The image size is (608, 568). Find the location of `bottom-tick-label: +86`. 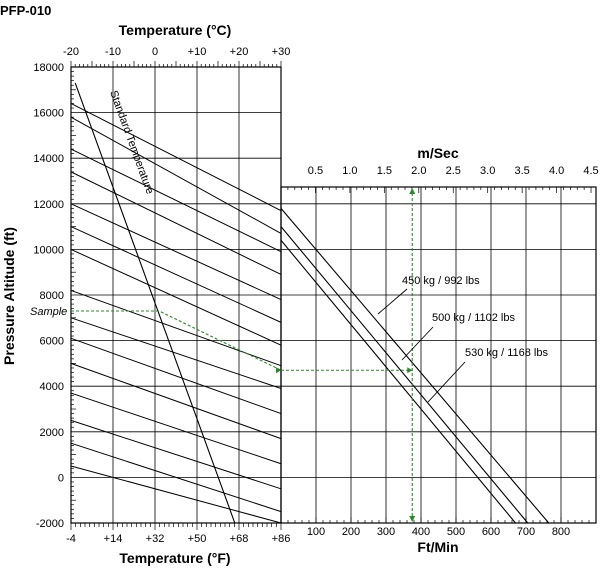

bottom-tick-label: +86 is located at coordinates (281, 539).